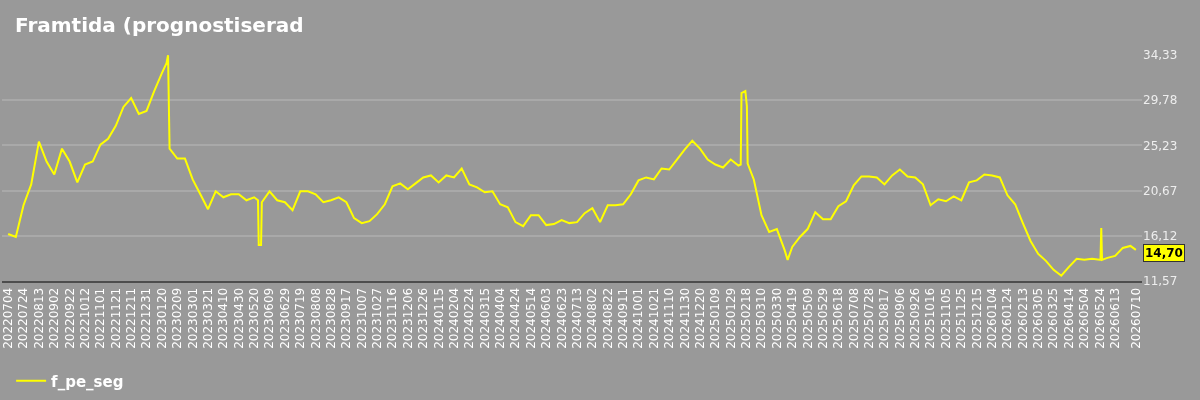  Describe the element at coordinates (915, 318) in the screenshot. I see `x-tick-label: 20250926` at that location.